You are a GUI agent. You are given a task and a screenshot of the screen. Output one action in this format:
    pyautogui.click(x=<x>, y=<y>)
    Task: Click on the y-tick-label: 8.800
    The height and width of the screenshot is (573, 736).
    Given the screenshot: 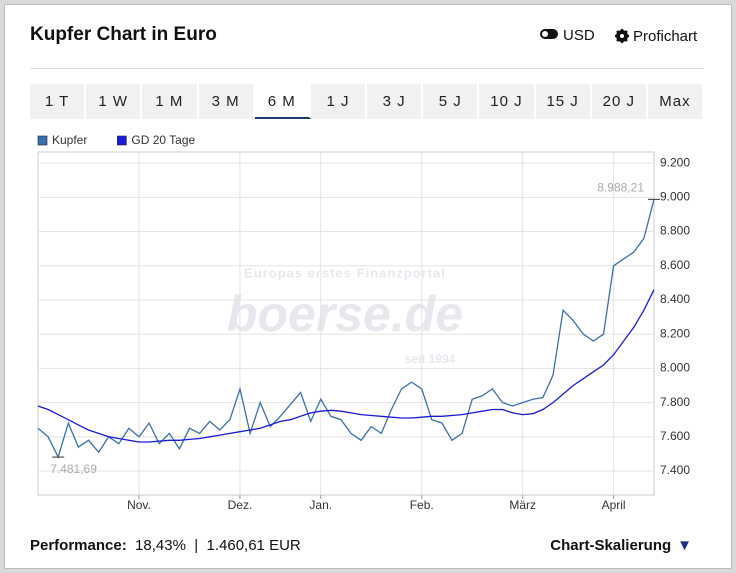 What is the action you would take?
    pyautogui.click(x=675, y=231)
    